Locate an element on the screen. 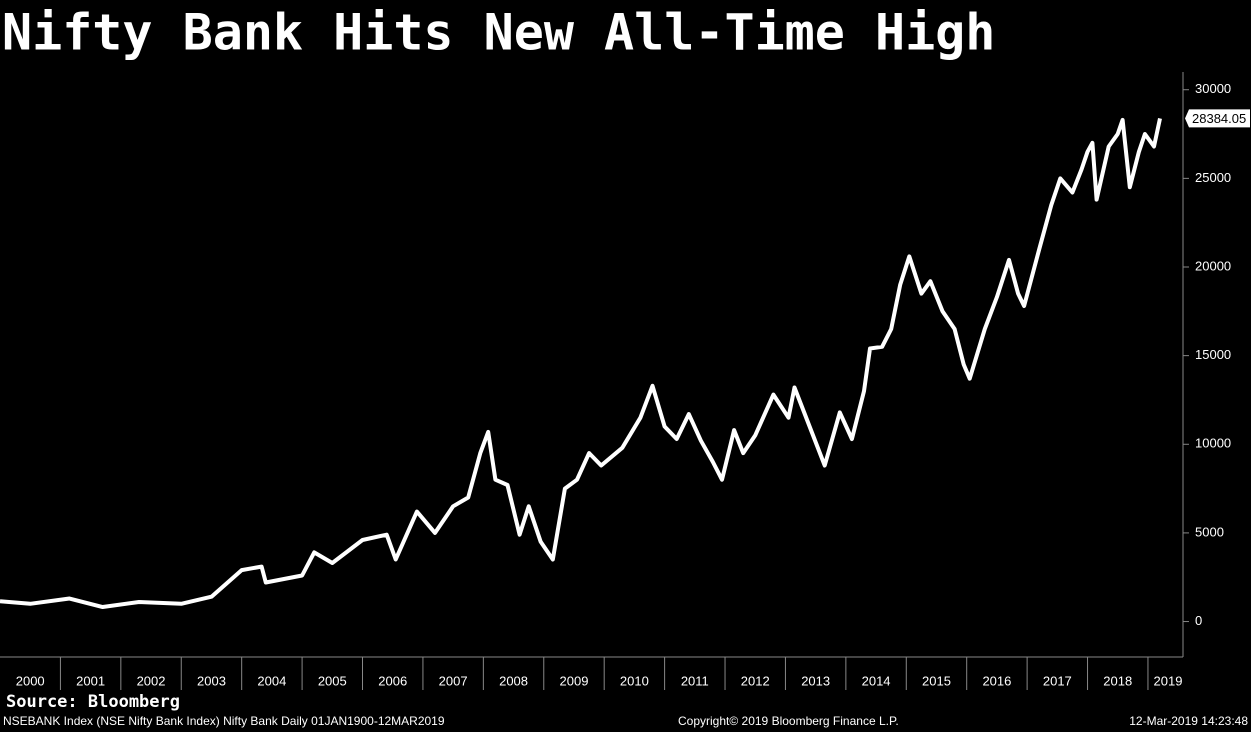  source: Source: Bloomberg is located at coordinates (93, 702).